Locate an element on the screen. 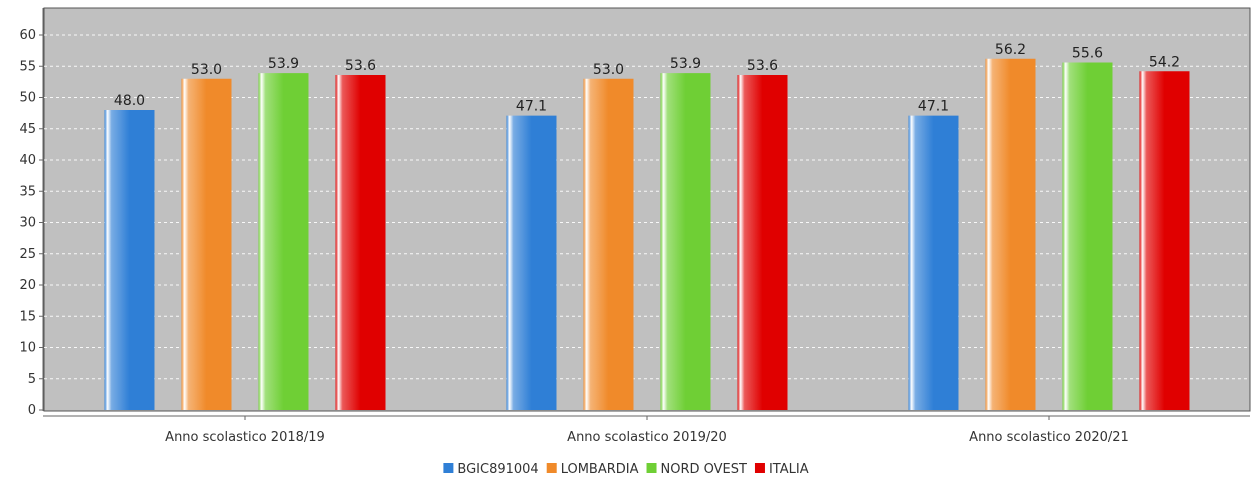 The height and width of the screenshot is (485, 1253). x-tick-label: Anno scolastico 2020/21 is located at coordinates (1049, 437).